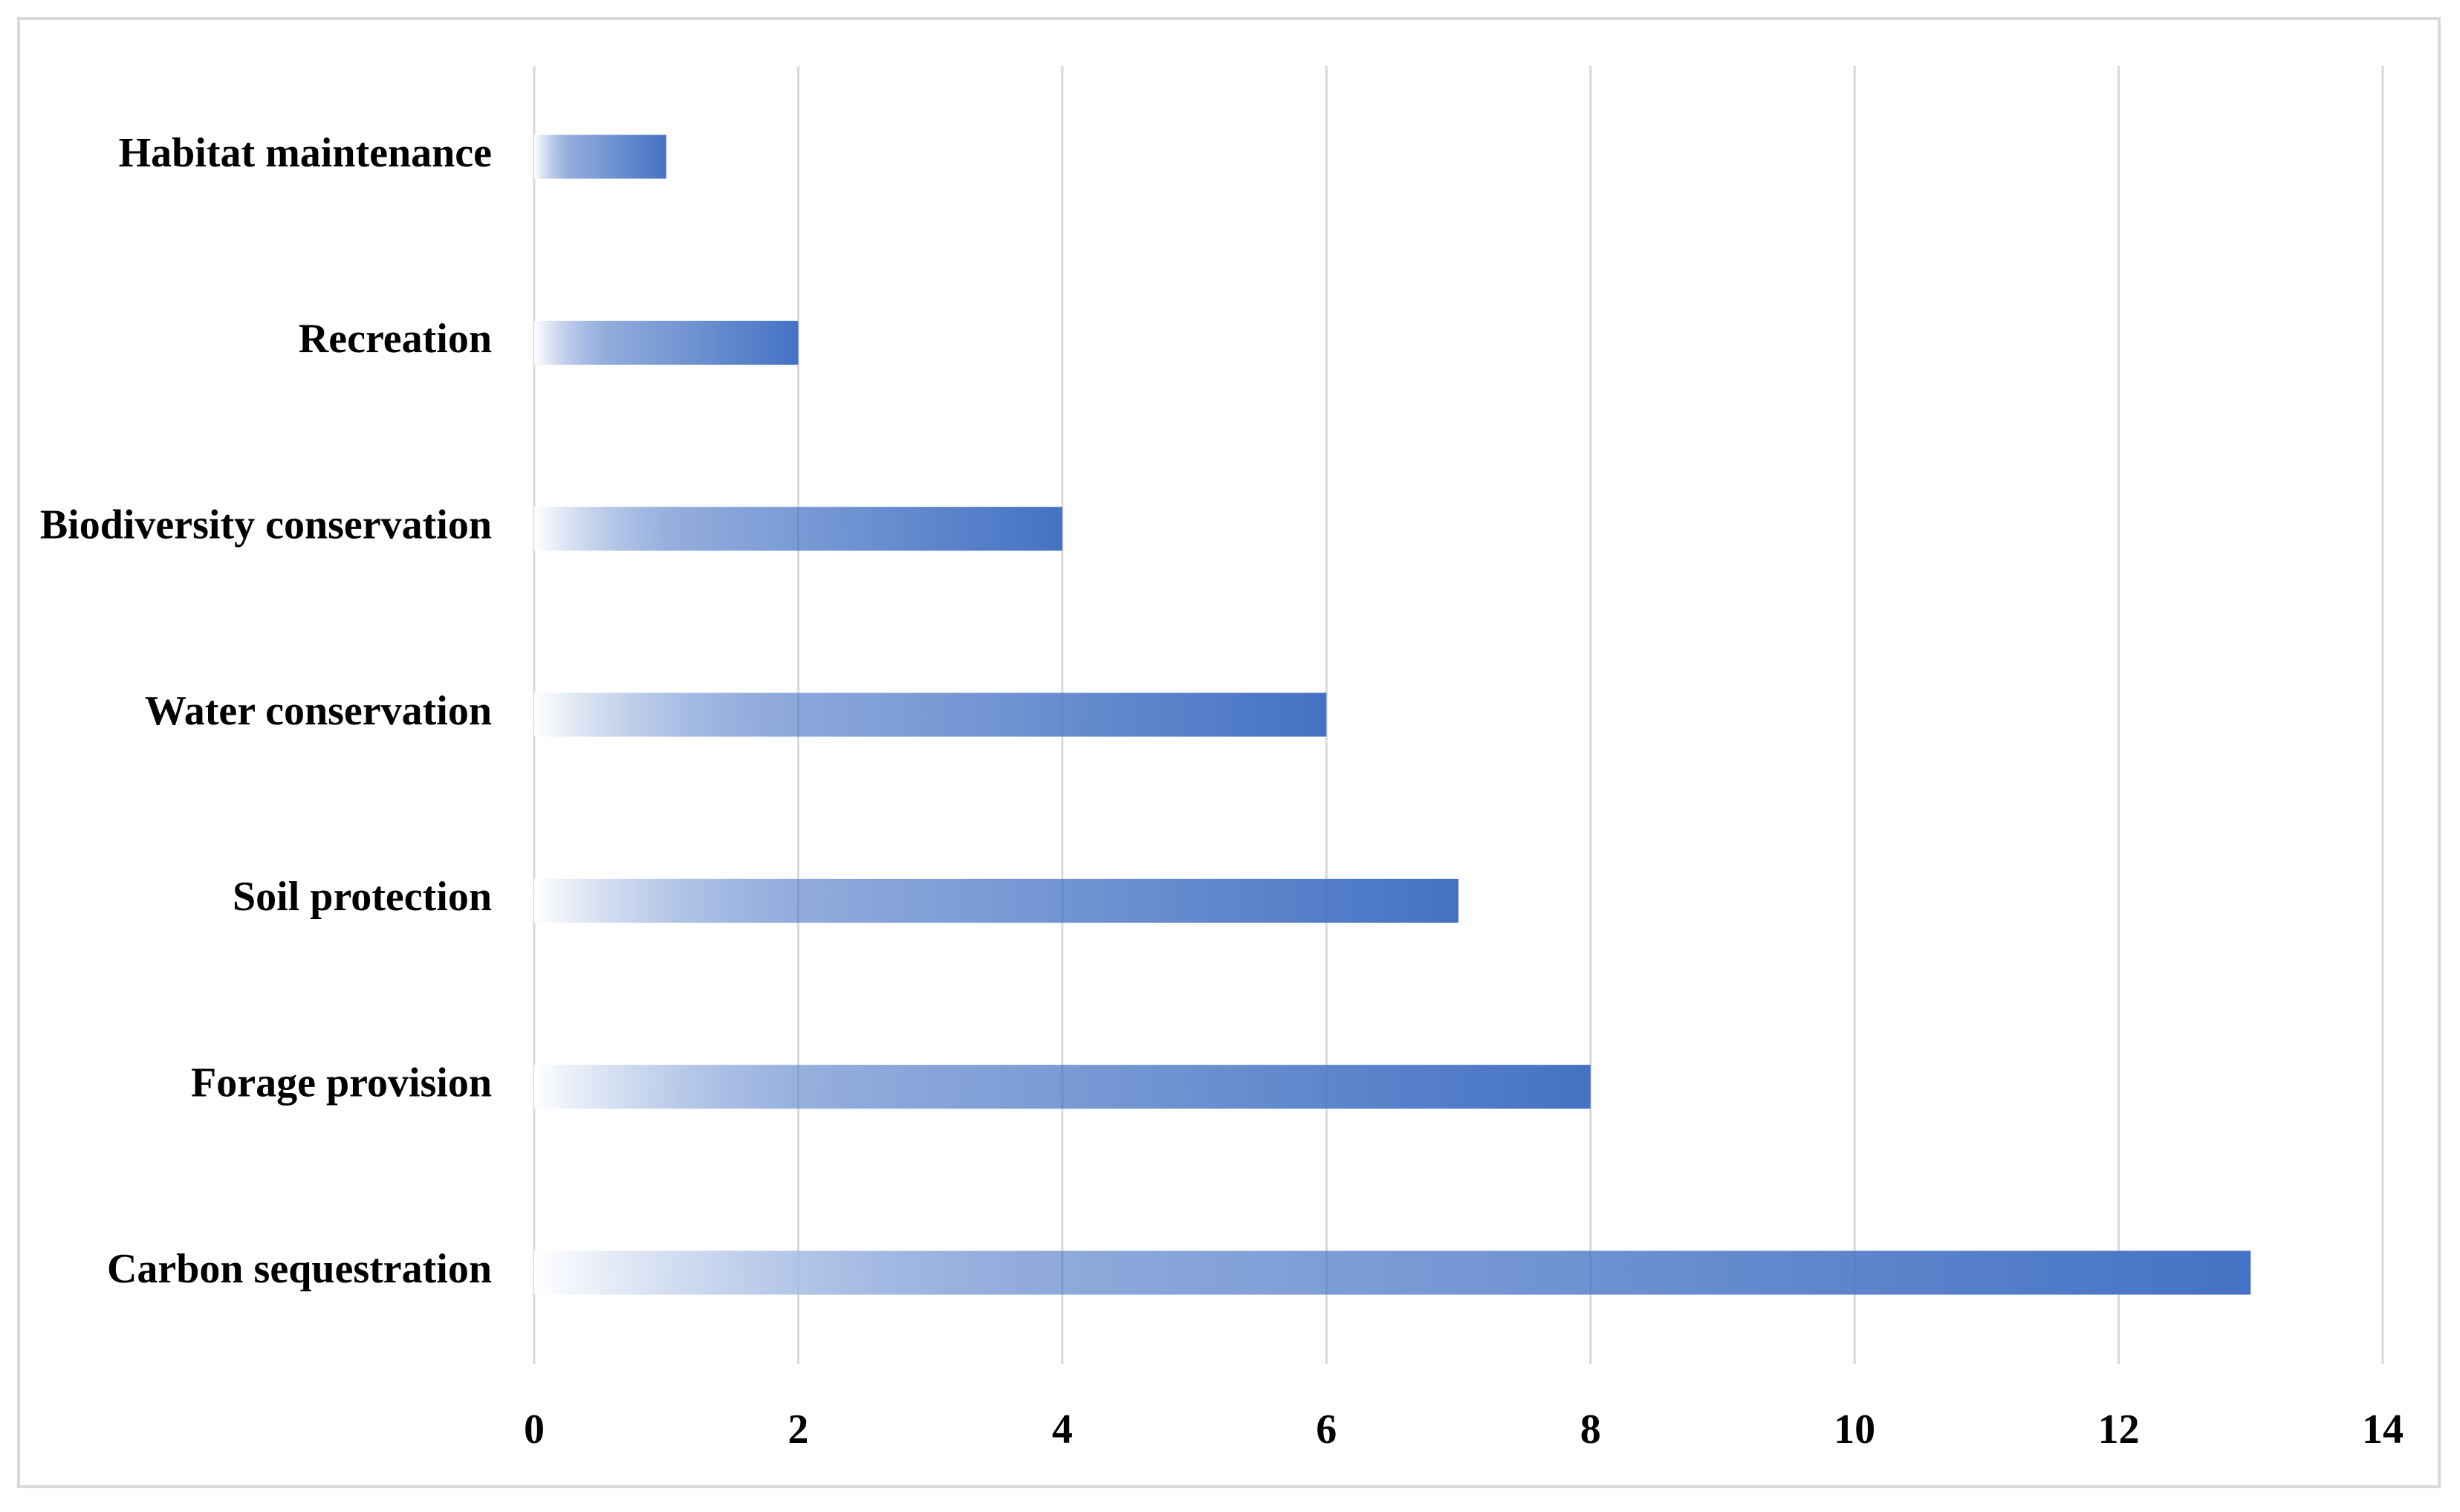 This screenshot has width=2460, height=1512. Describe the element at coordinates (299, 1269) in the screenshot. I see `y-tick-label: Carbon sequestration` at that location.